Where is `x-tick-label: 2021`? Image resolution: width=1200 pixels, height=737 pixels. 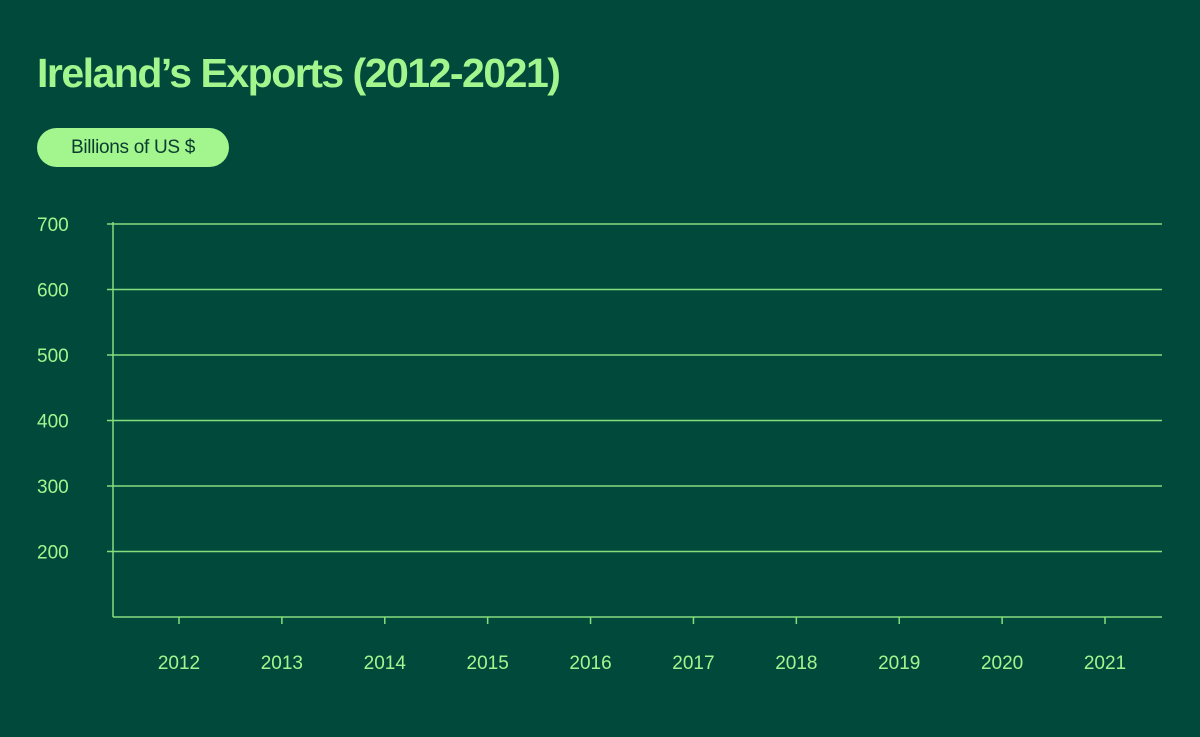 x-tick-label: 2021 is located at coordinates (1105, 663).